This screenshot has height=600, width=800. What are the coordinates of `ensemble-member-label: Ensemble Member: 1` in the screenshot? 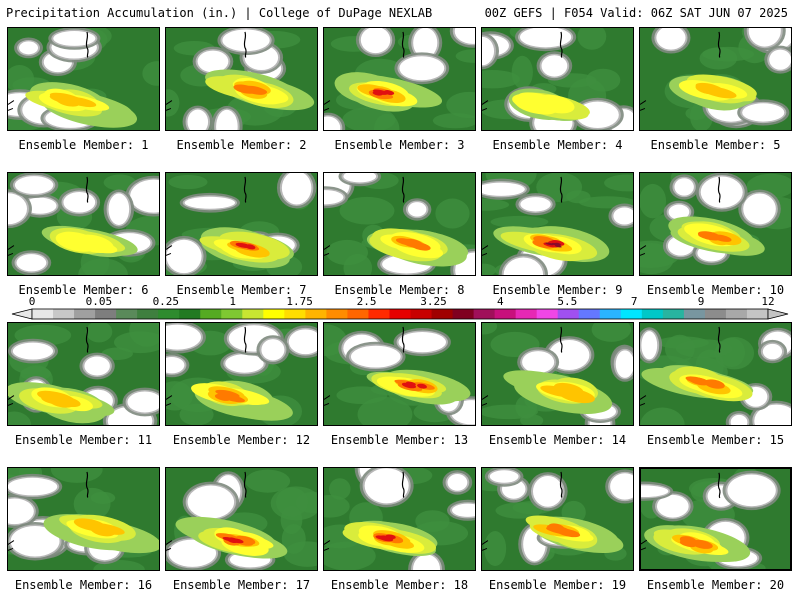 It's located at (83, 145).